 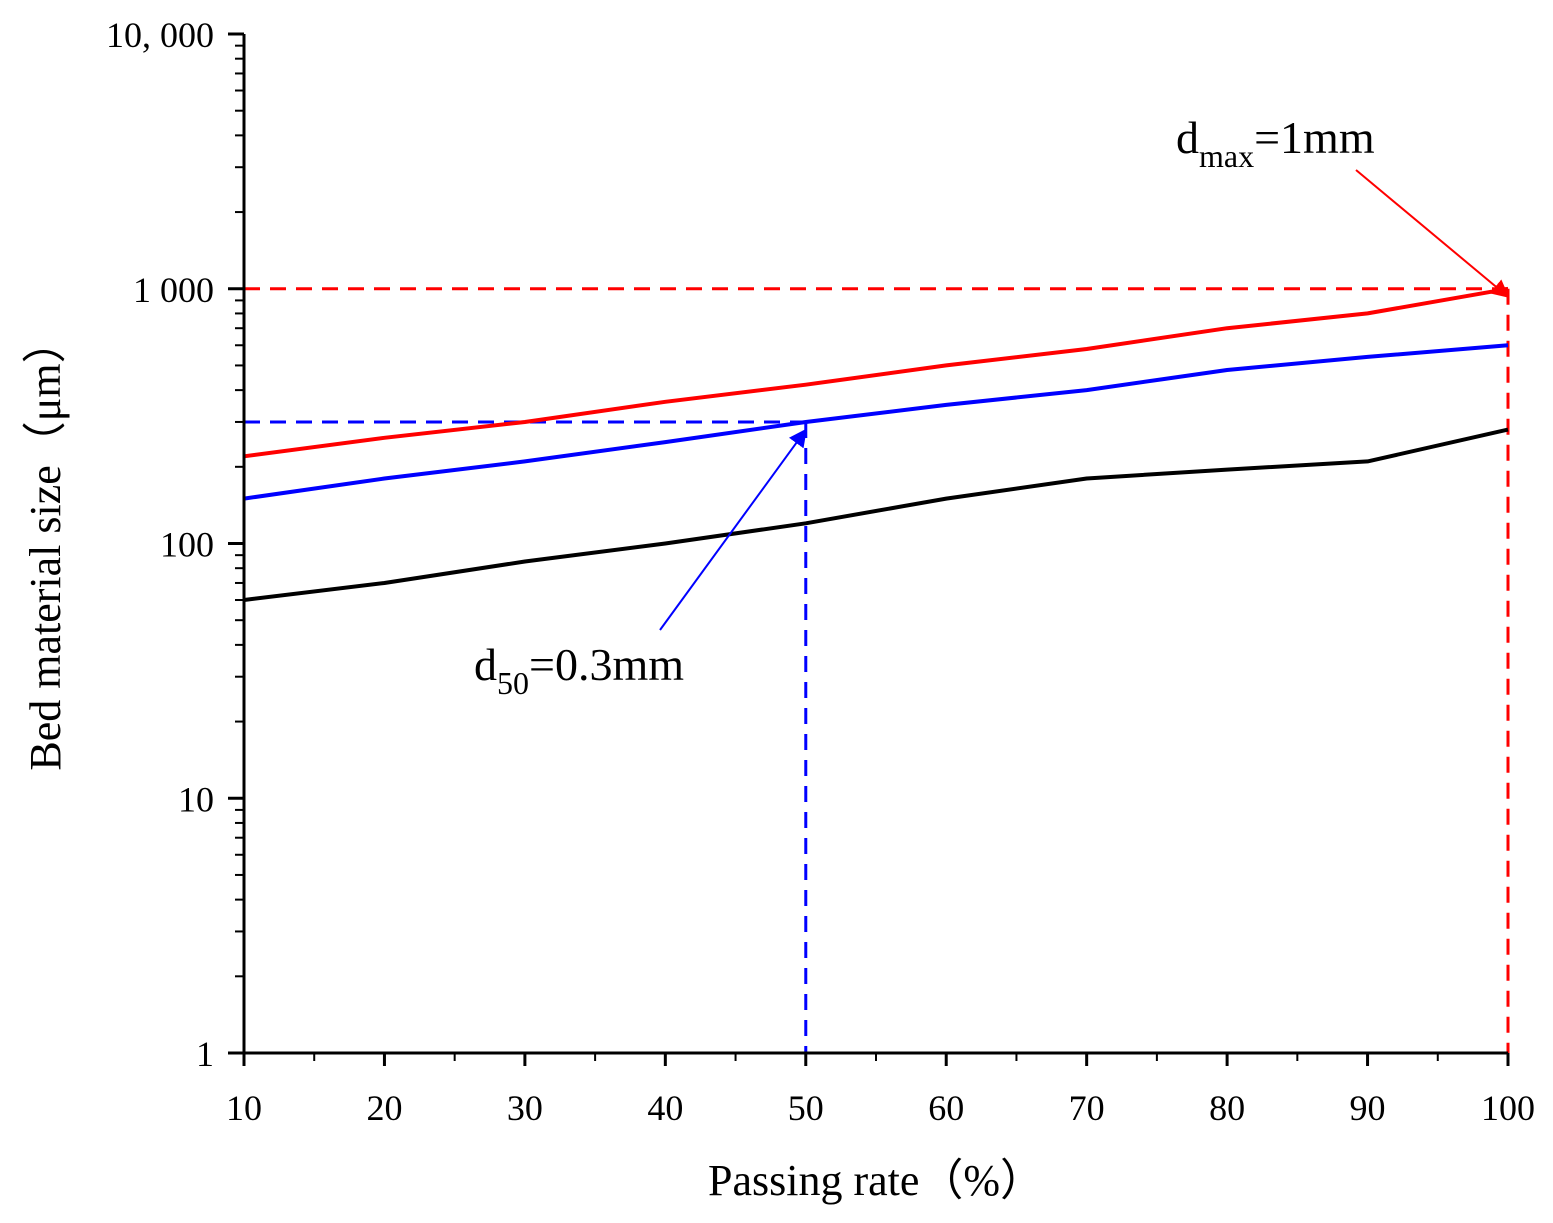 I want to click on series-line-lower, so click(x=876, y=514).